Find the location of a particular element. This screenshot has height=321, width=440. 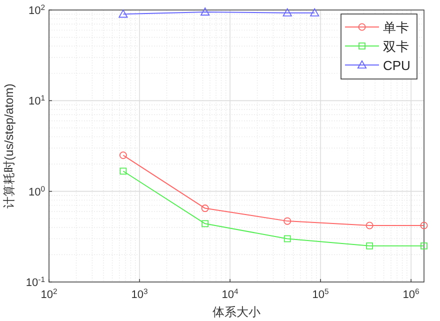

y-tick-label: 10$^{1}$ is located at coordinates (36, 100).